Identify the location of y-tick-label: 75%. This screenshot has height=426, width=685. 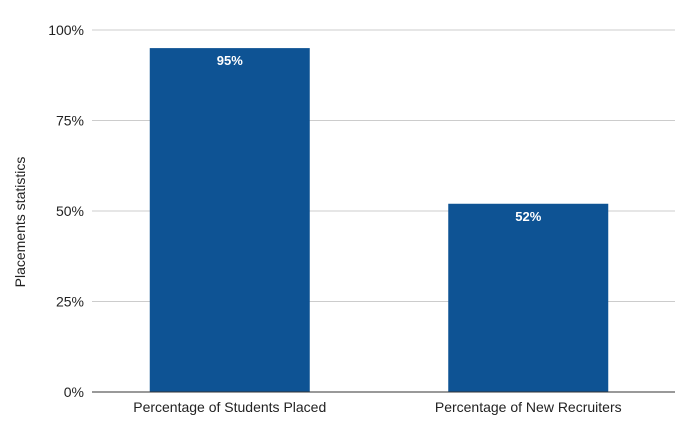
(70, 121).